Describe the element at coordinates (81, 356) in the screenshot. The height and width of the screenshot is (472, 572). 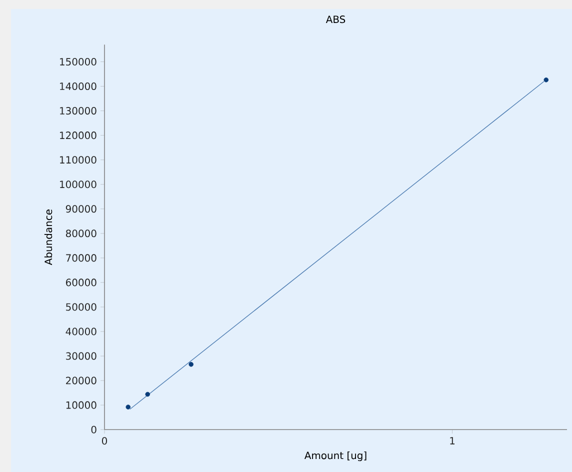
I see `y-tick-label: 30000` at that location.